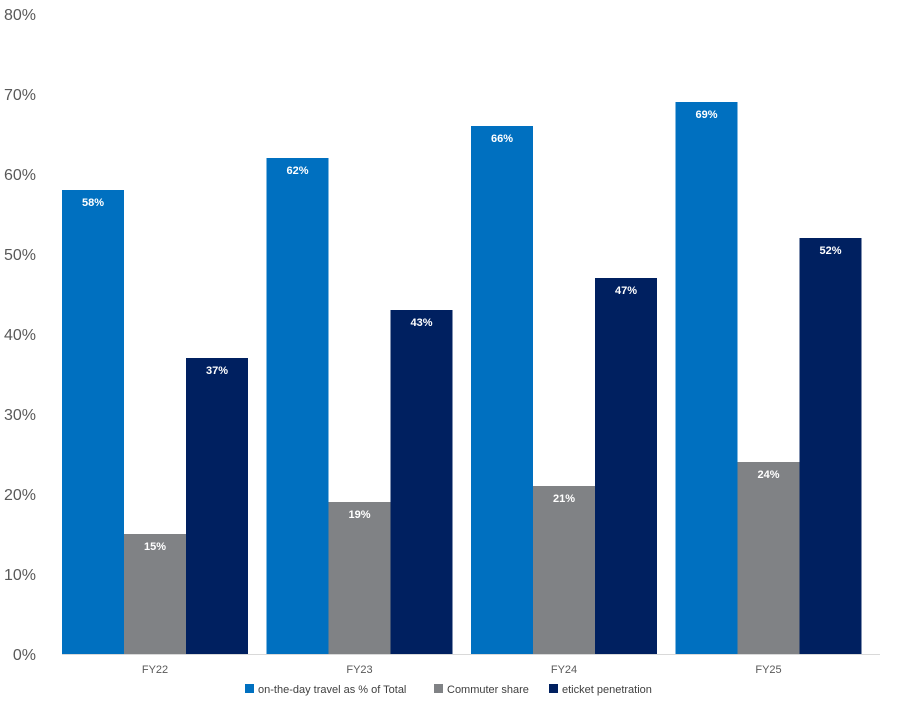  Describe the element at coordinates (217, 371) in the screenshot. I see `data-label: 37%` at that location.